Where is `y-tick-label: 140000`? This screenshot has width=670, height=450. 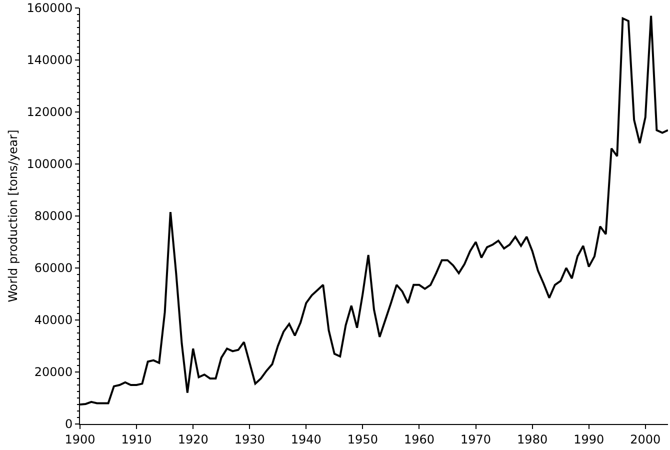 y-tick-label: 140000 is located at coordinates (49, 60).